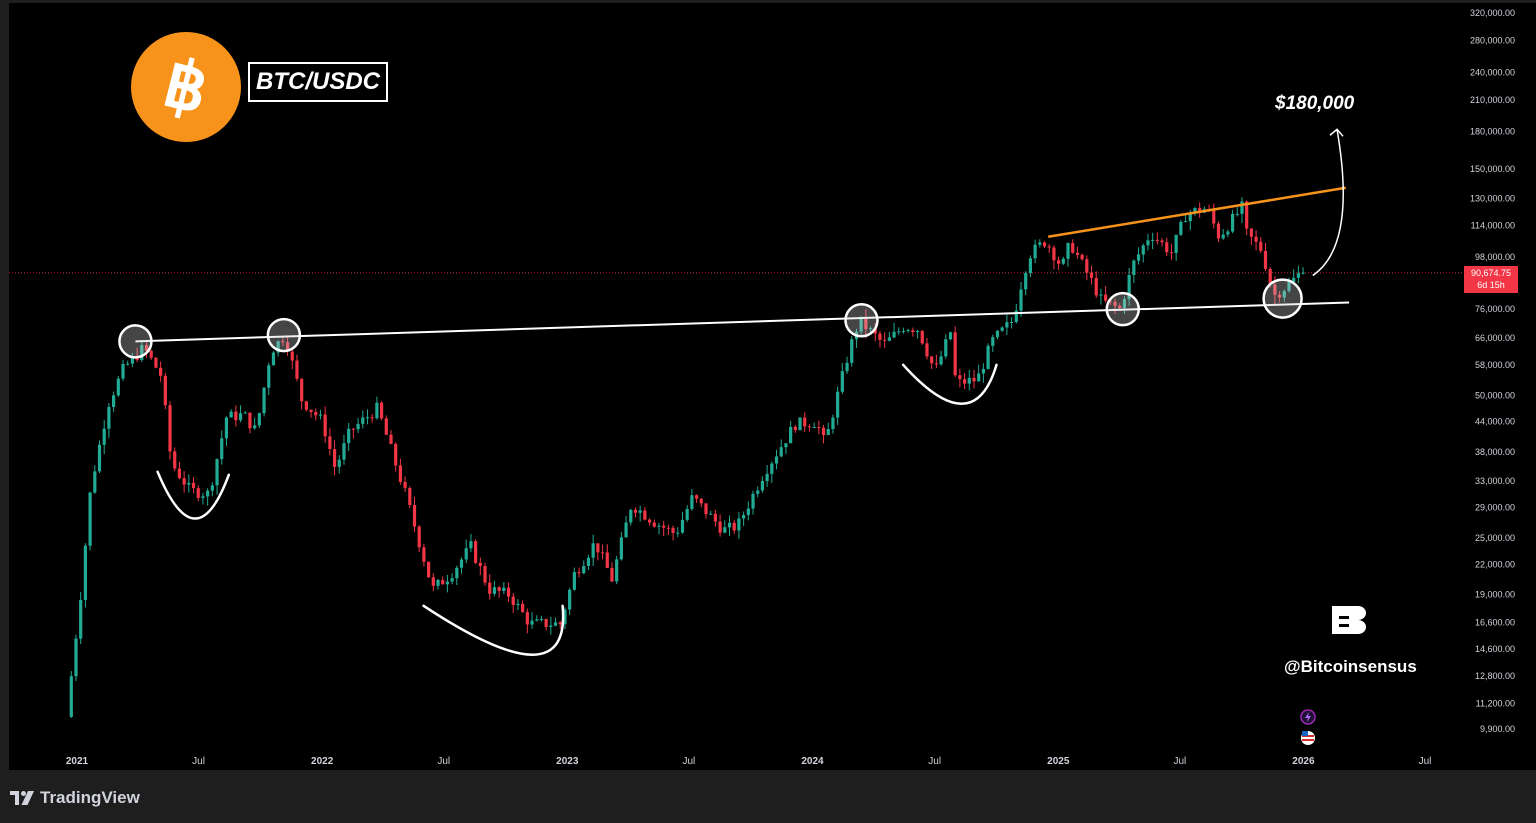  What do you see at coordinates (1492, 13) in the screenshot?
I see `price-tick-label: 320,000.00` at bounding box center [1492, 13].